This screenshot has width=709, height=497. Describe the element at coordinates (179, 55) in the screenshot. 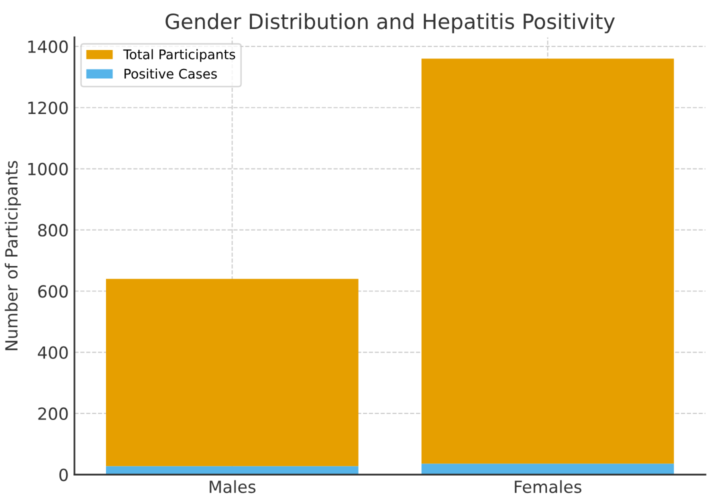

I see `legend-label: Total Participants` at that location.